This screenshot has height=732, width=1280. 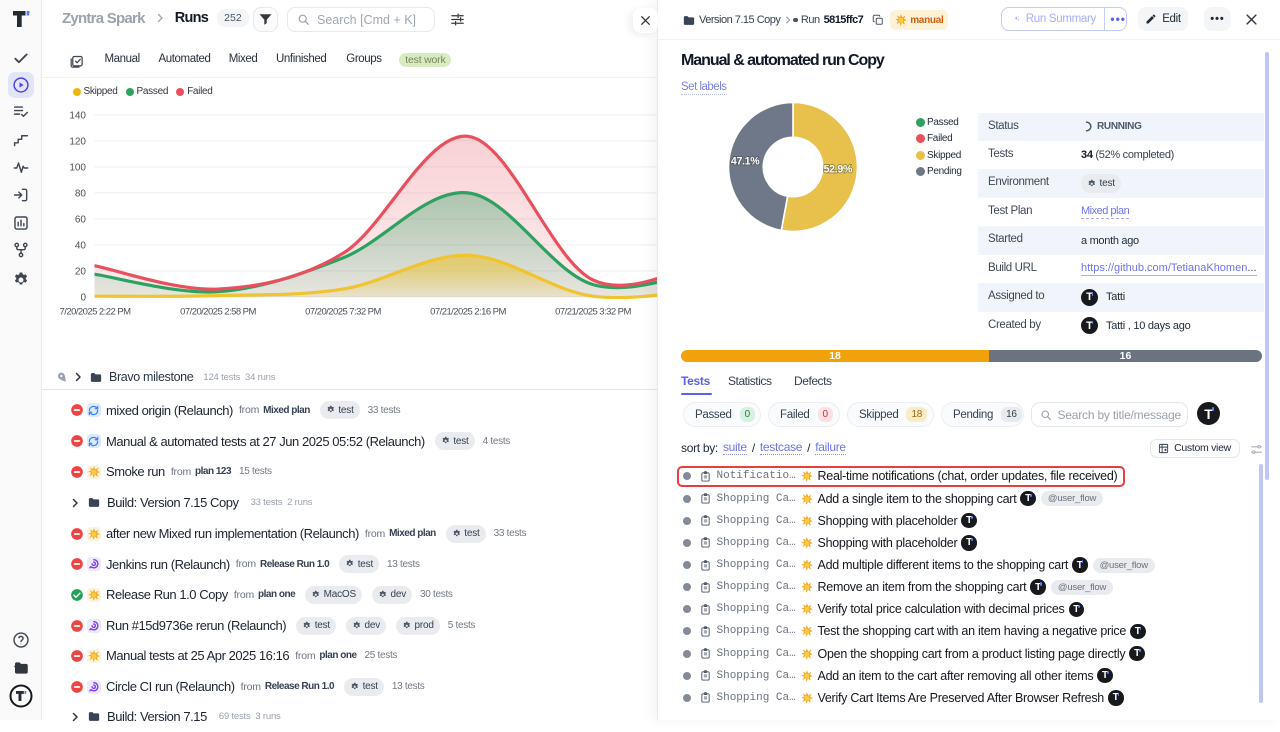 What do you see at coordinates (81, 272) in the screenshot?
I see `svg-text: 20` at bounding box center [81, 272].